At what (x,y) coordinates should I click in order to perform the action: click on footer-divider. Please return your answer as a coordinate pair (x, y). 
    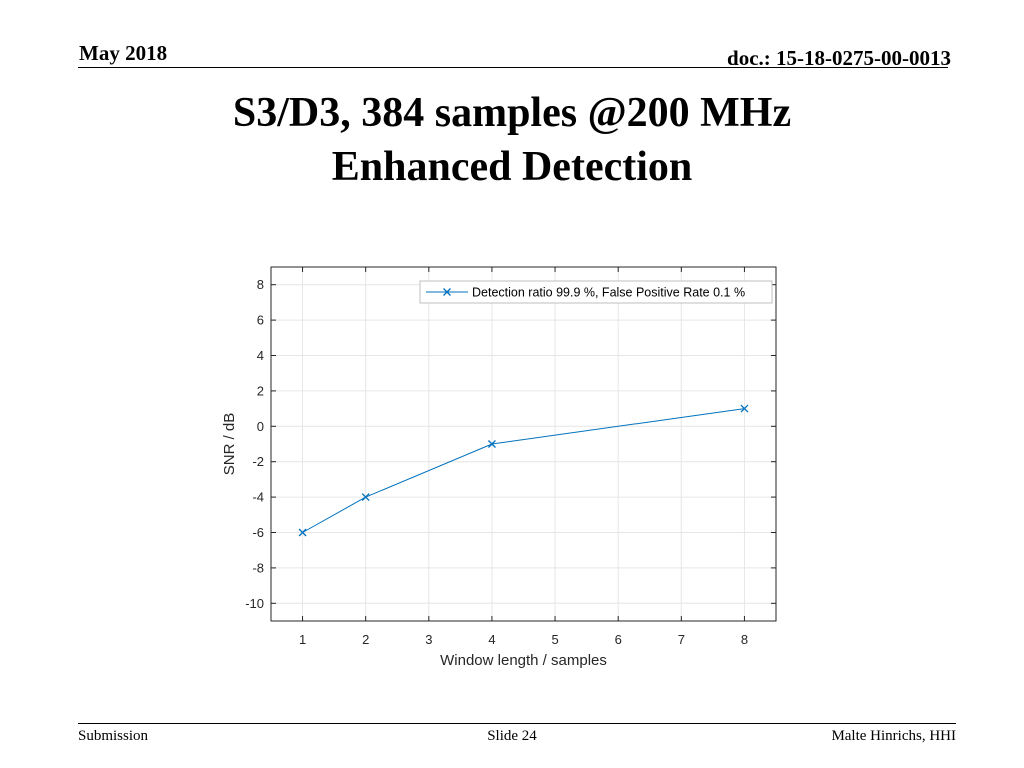
    Looking at the image, I should click on (517, 723).